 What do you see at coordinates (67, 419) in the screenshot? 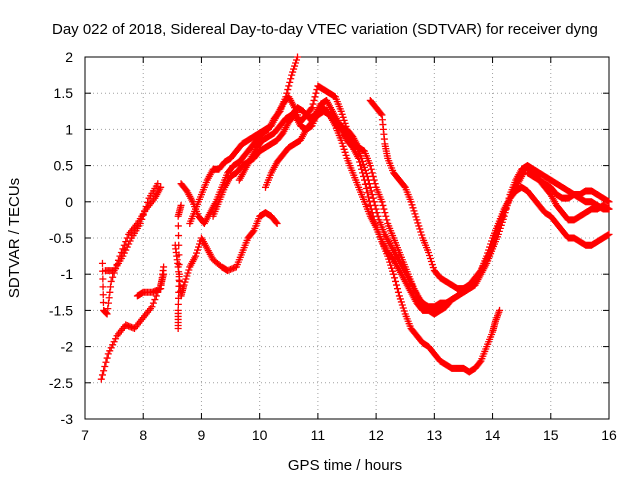
I see `y-tick-label: -3` at bounding box center [67, 419].